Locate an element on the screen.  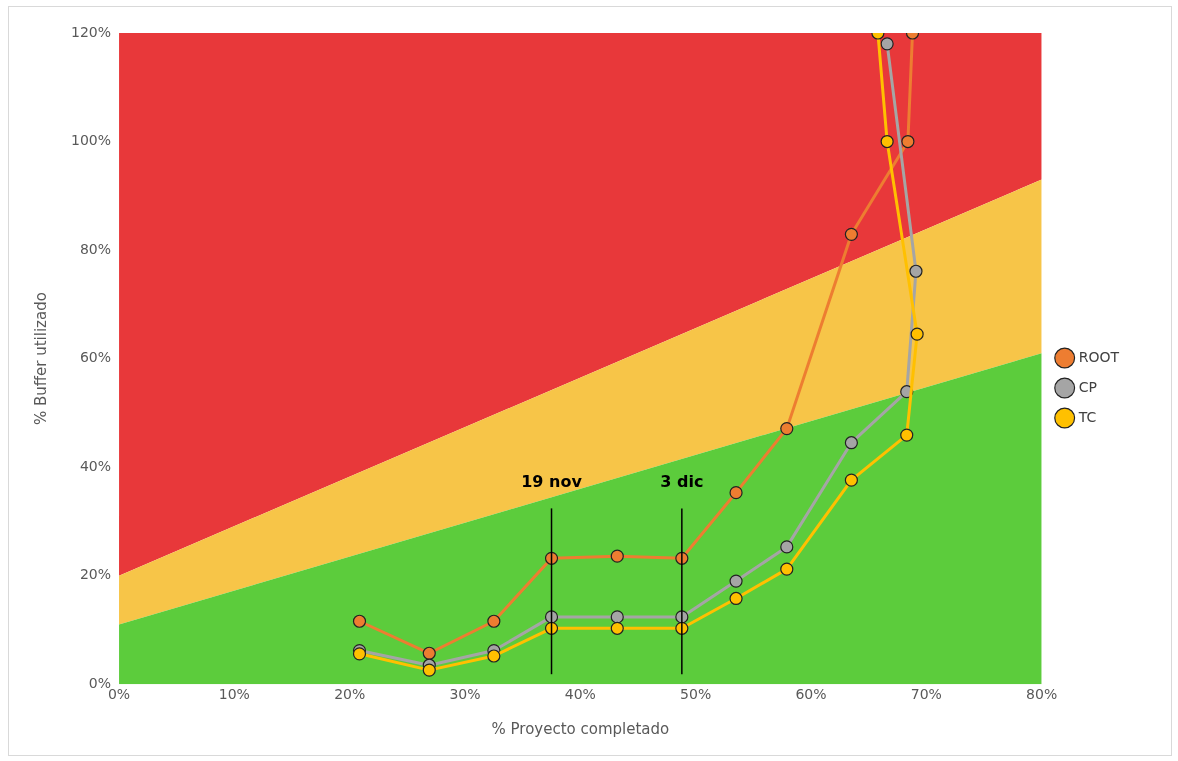
ref-line-label: 19 nov is located at coordinates (552, 481).